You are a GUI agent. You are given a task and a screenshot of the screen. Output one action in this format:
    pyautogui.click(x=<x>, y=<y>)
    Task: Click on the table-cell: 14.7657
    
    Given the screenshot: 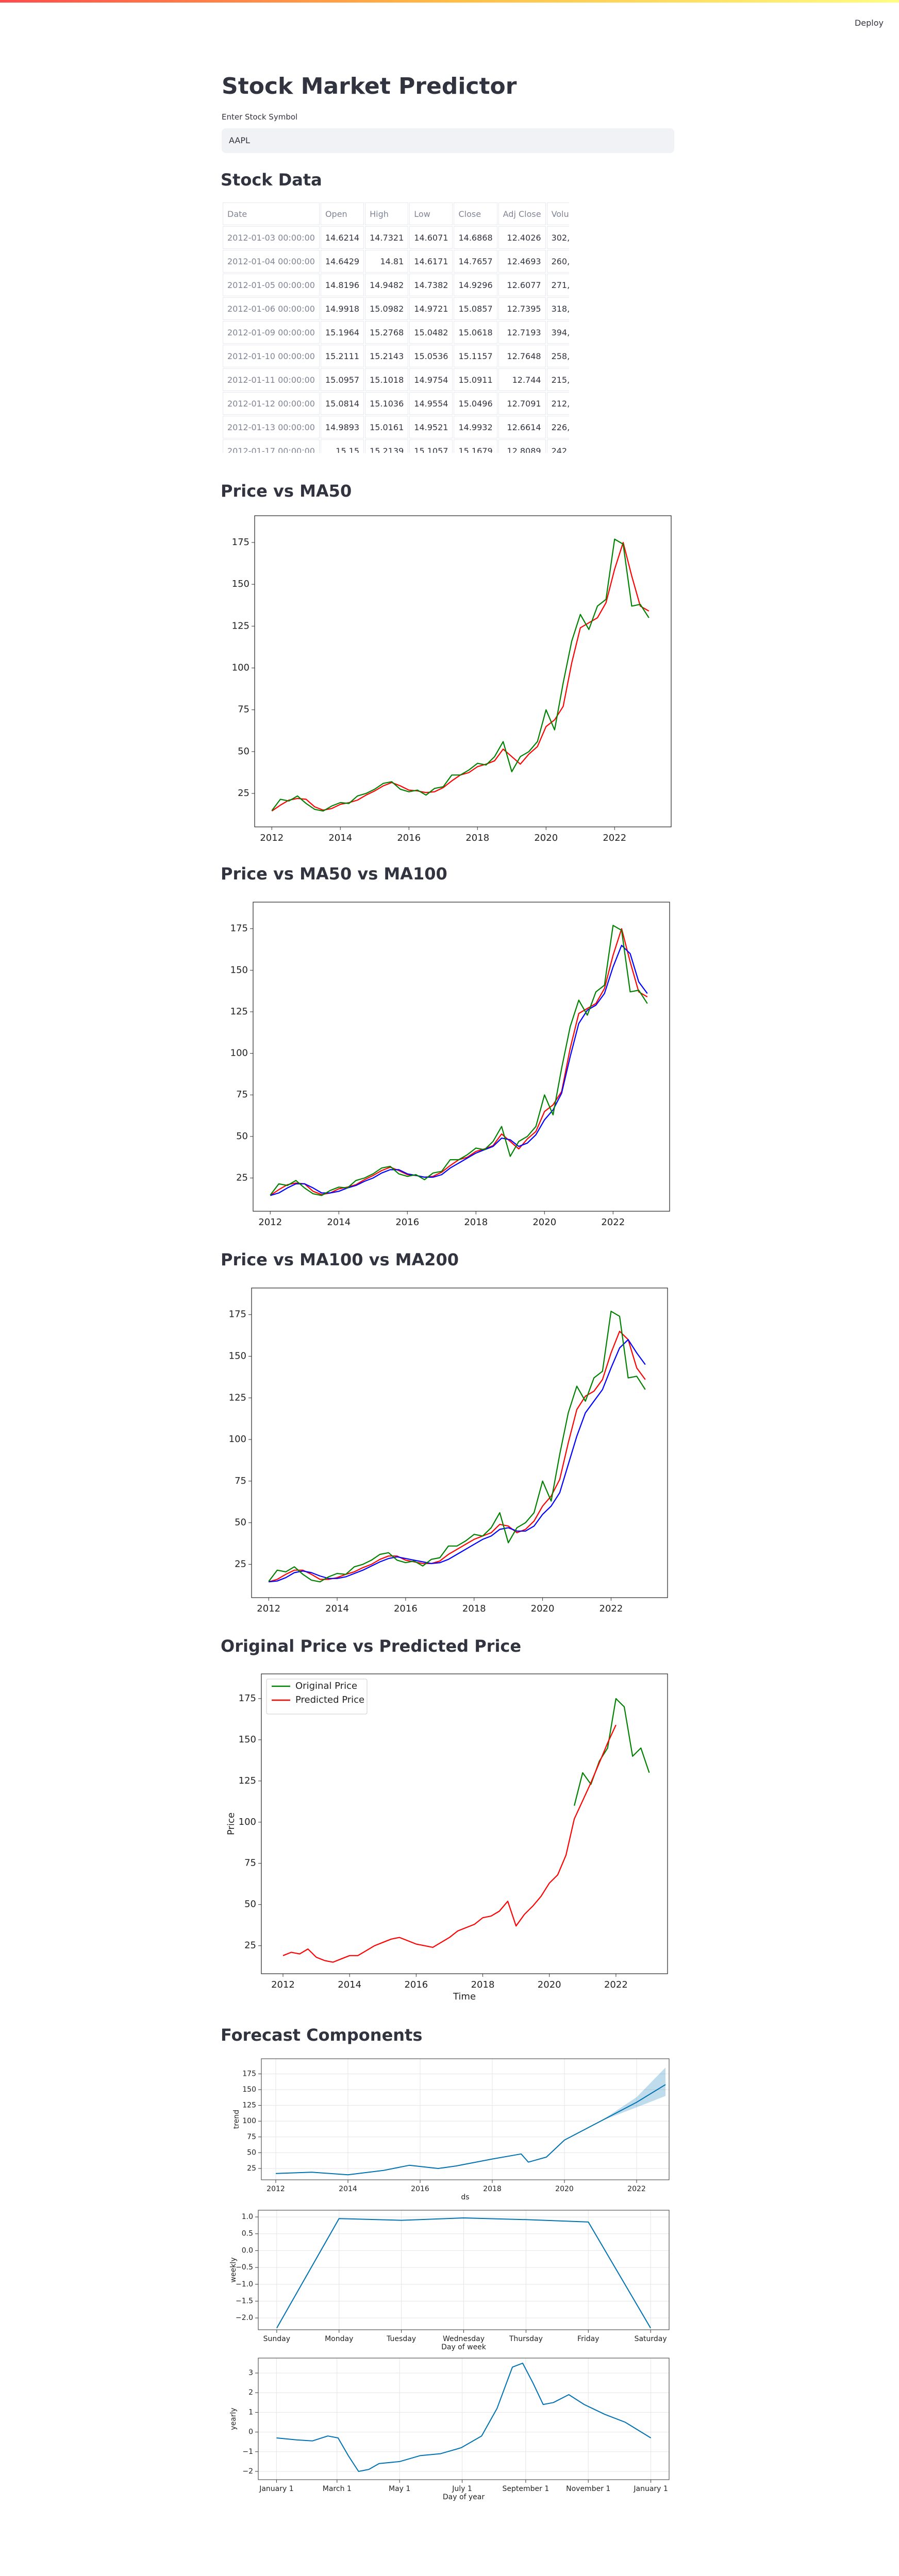 What is the action you would take?
    pyautogui.click(x=475, y=261)
    